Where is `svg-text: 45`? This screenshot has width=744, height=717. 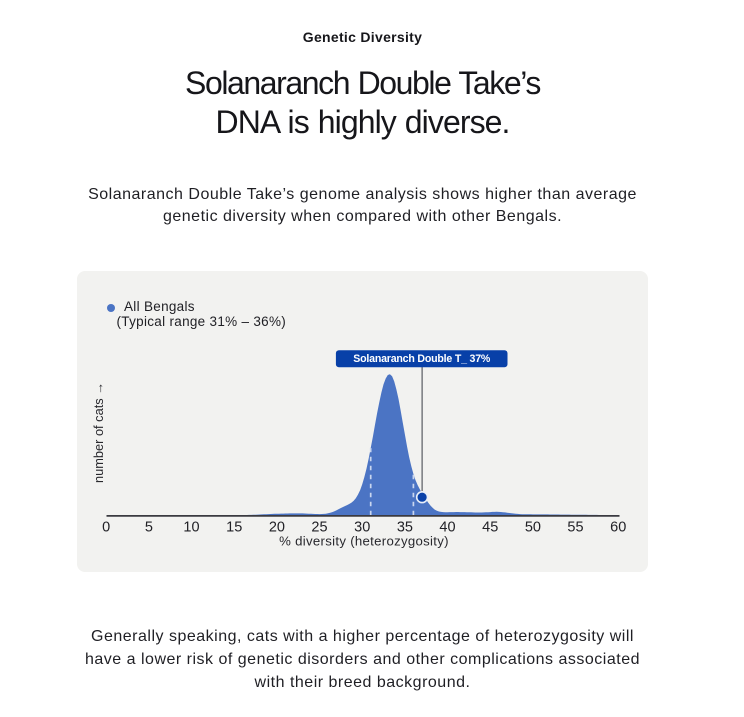 svg-text: 45 is located at coordinates (490, 528).